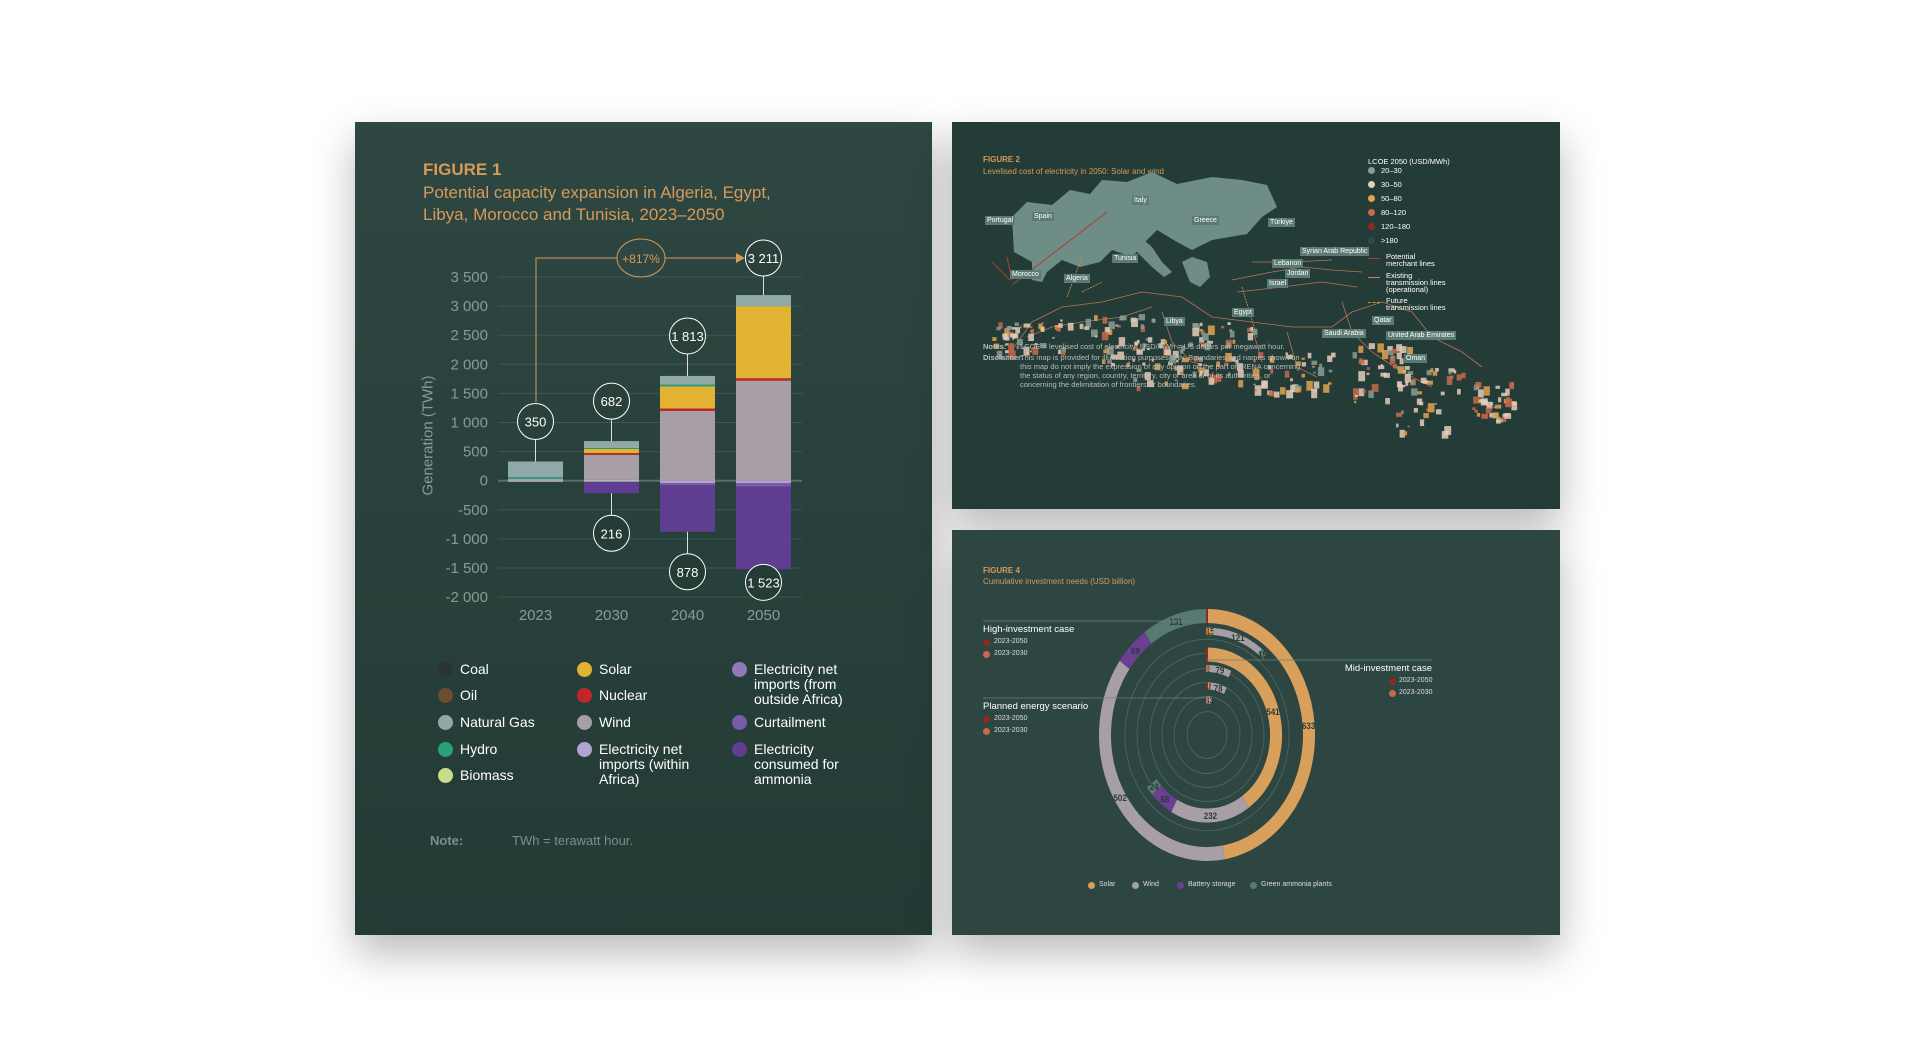  What do you see at coordinates (1210, 631) in the screenshot?
I see `ring-value-label: 15` at bounding box center [1210, 631].